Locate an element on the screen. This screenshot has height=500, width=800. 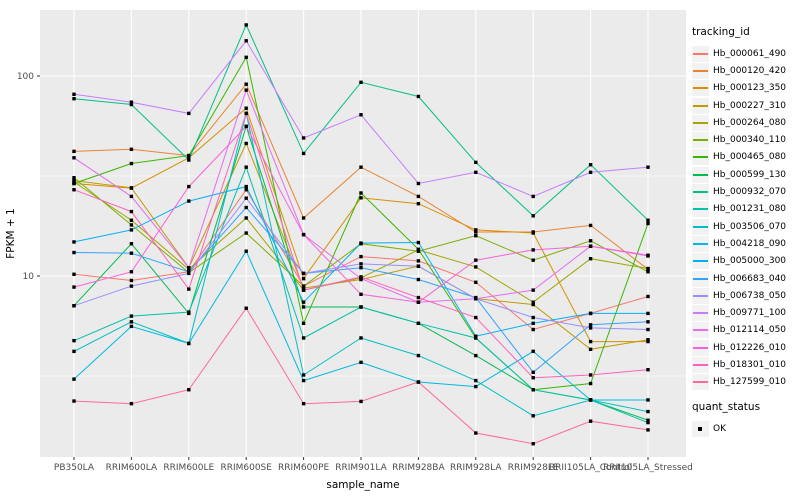
legend-item-Hb_009771_100: Hb_009771_100 is located at coordinates (745, 313).